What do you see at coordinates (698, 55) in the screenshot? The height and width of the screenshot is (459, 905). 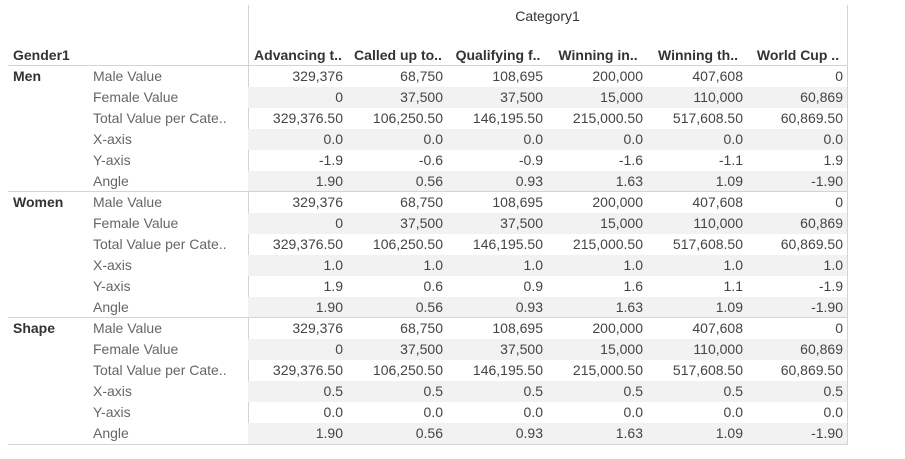 I see `column-header: Winning th..` at bounding box center [698, 55].